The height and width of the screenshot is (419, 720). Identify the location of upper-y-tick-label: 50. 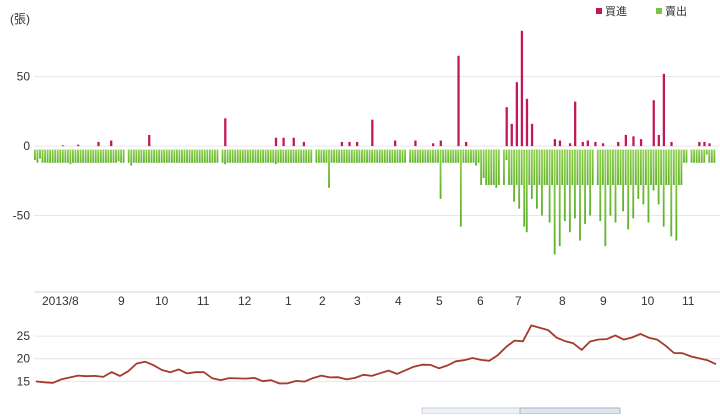
(24, 77).